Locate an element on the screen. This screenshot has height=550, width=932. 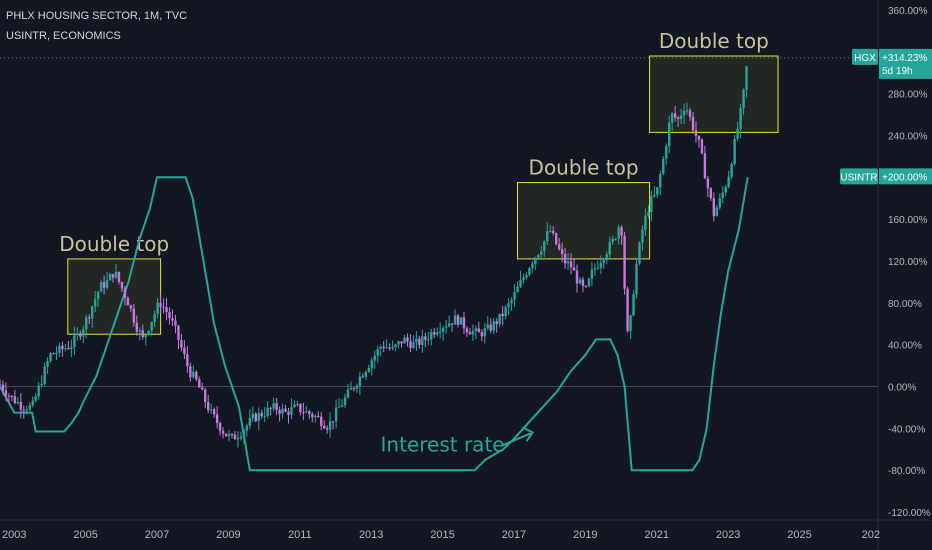
x-tick-label: 2003 is located at coordinates (14, 535).